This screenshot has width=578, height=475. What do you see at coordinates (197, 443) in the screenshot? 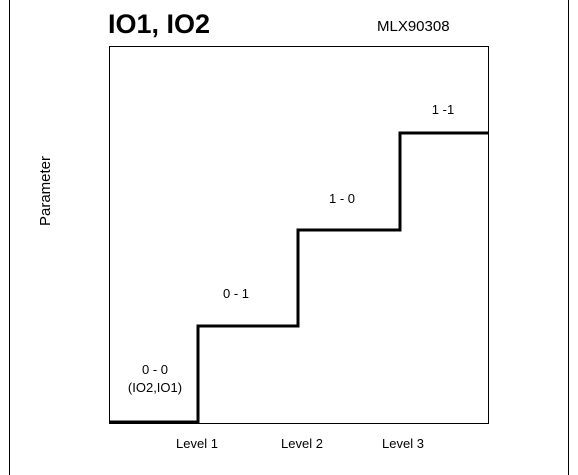
I see `x-level-1: Level 1` at bounding box center [197, 443].